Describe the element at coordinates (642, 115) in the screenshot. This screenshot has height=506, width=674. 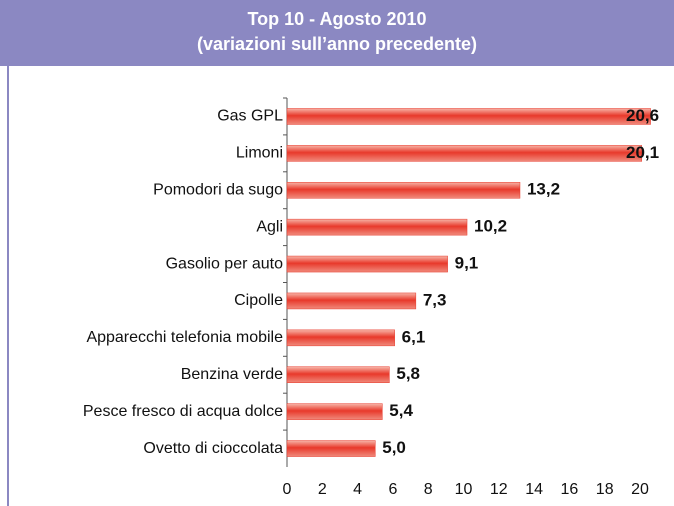
I see `value-label: 20,6` at that location.